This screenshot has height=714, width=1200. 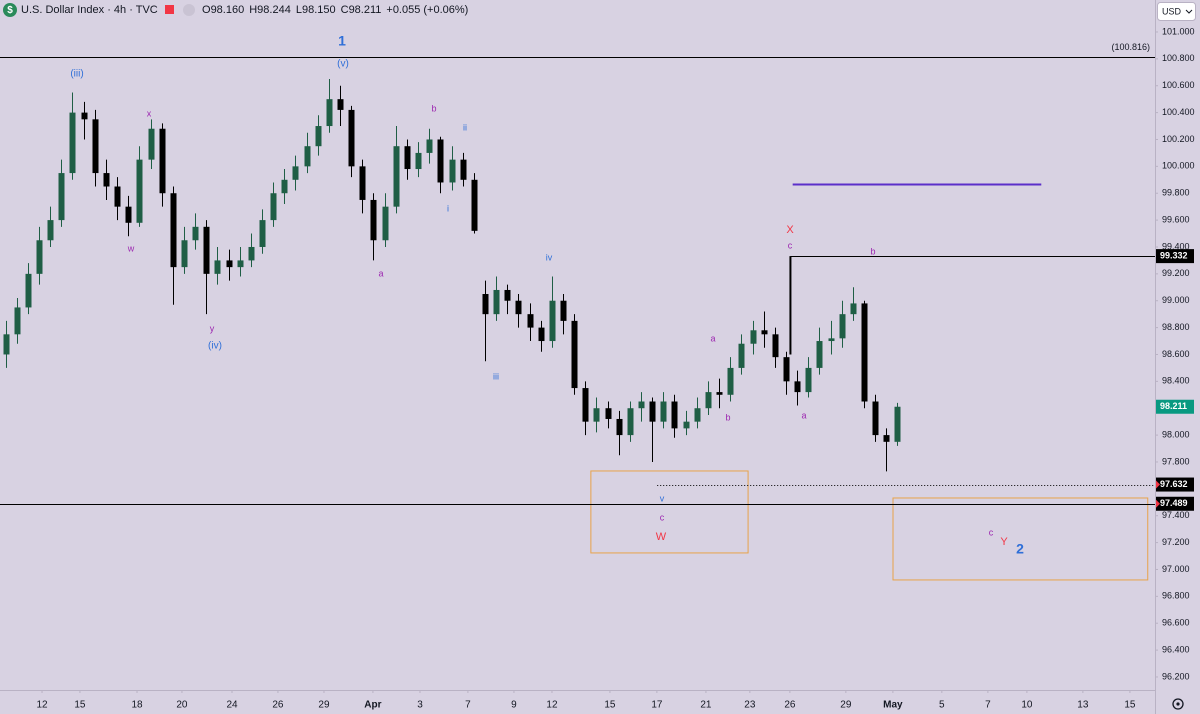 I want to click on y-tick-label: 100.800, so click(x=1178, y=58).